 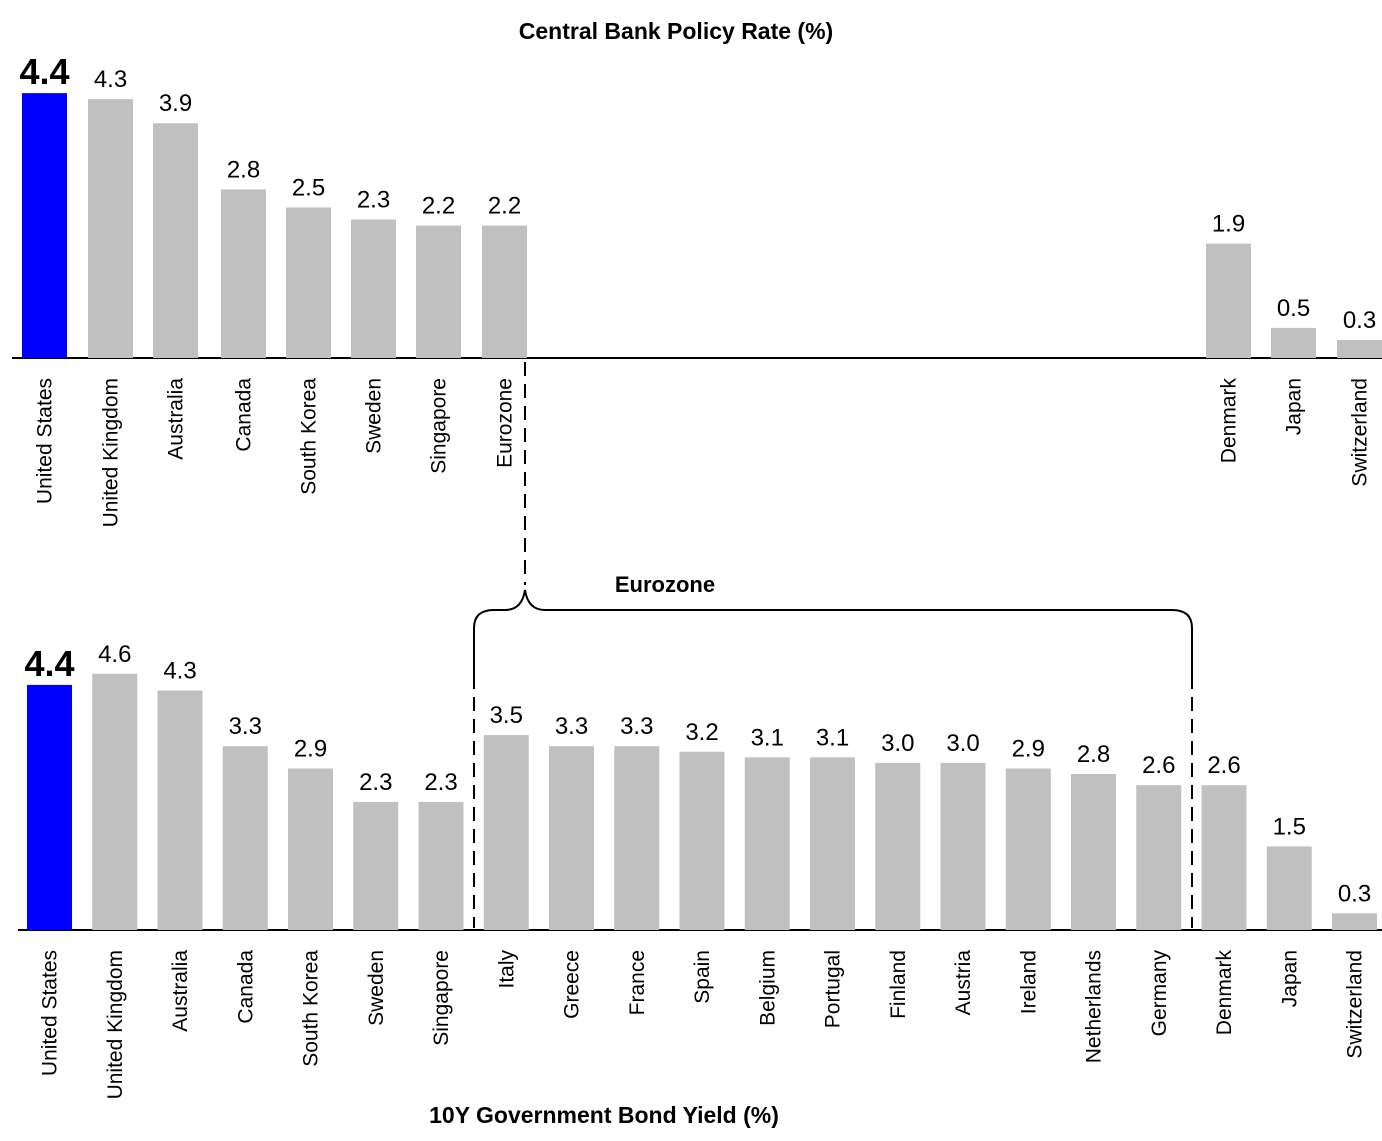 What do you see at coordinates (1224, 857) in the screenshot?
I see `yield-bar-denmark` at bounding box center [1224, 857].